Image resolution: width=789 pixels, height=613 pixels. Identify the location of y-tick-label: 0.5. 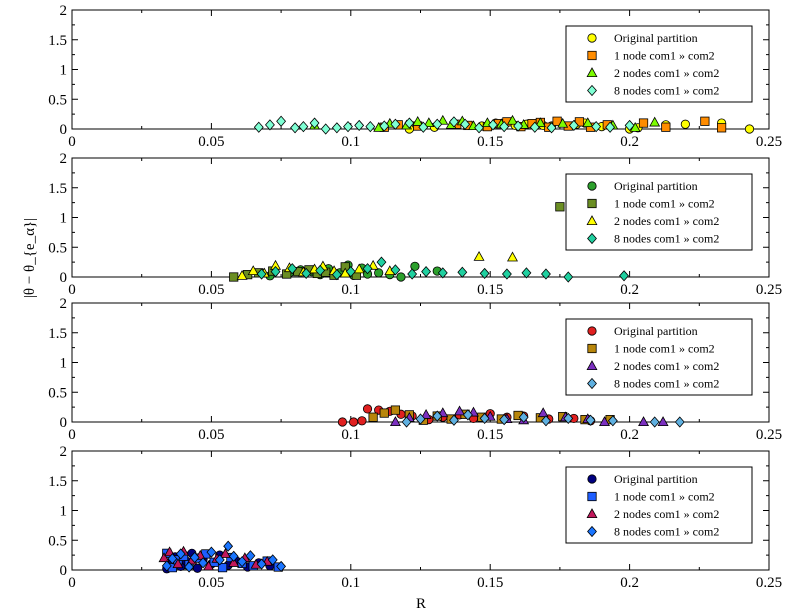
(57, 248).